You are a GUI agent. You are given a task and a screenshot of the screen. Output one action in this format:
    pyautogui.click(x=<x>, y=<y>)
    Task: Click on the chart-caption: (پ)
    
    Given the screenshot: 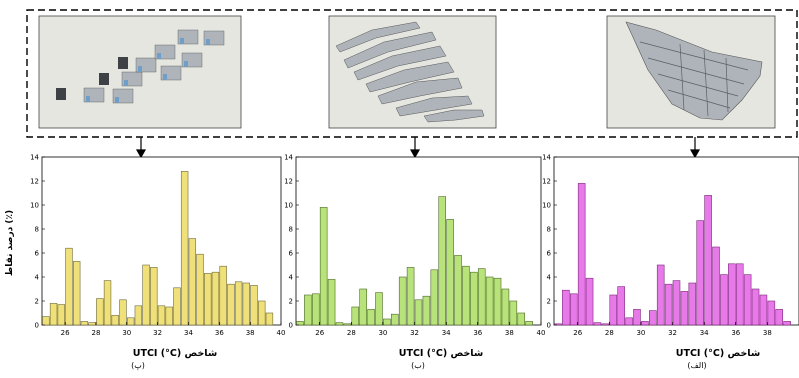 What is the action you would take?
    pyautogui.click(x=138, y=365)
    